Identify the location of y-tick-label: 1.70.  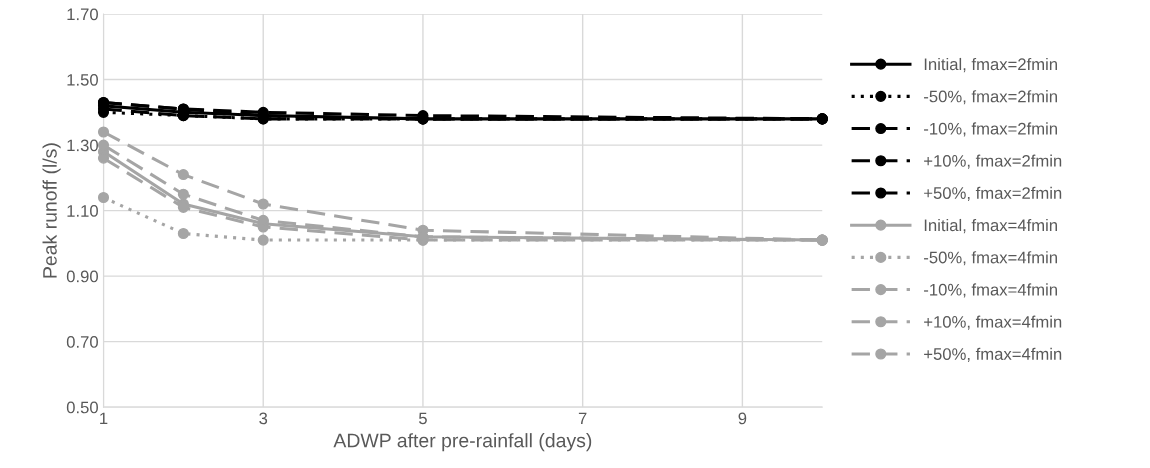
(82, 14).